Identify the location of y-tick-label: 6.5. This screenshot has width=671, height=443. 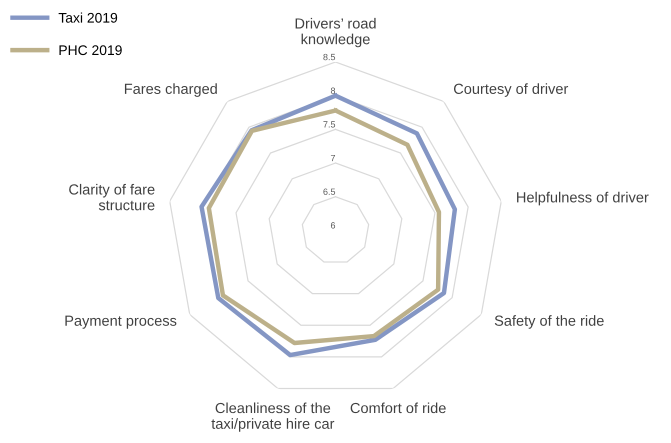
(329, 191).